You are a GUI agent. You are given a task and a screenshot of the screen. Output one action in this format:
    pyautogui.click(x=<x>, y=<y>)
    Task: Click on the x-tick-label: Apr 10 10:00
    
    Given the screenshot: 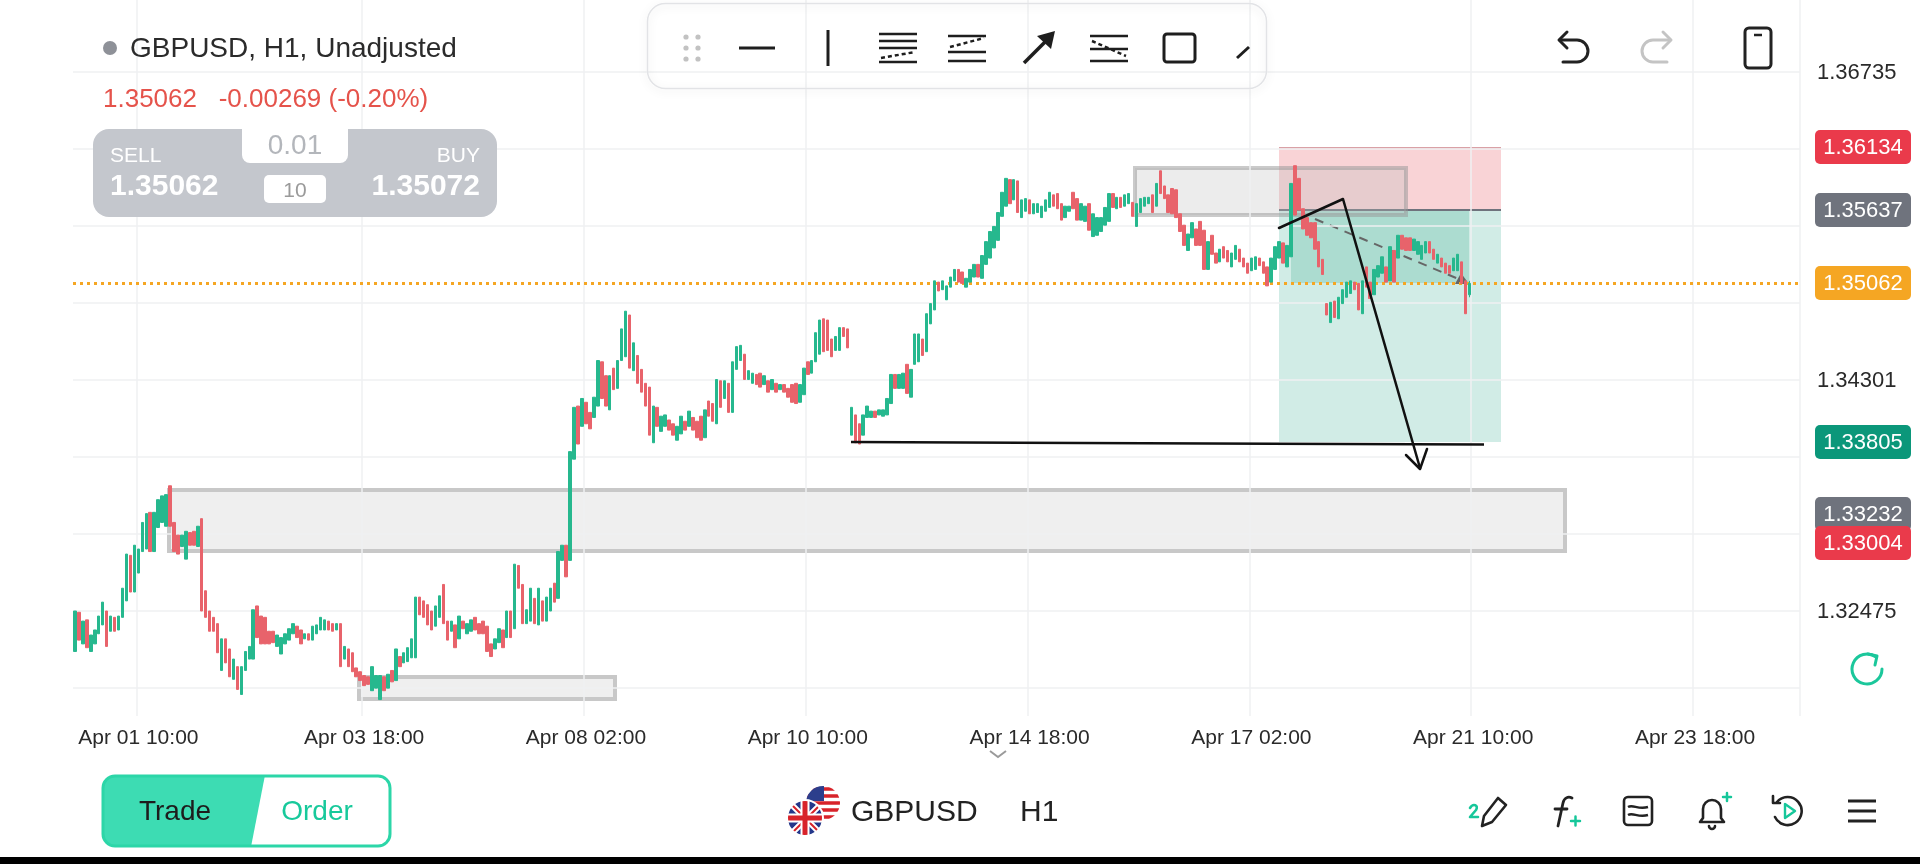 What is the action you would take?
    pyautogui.click(x=807, y=736)
    